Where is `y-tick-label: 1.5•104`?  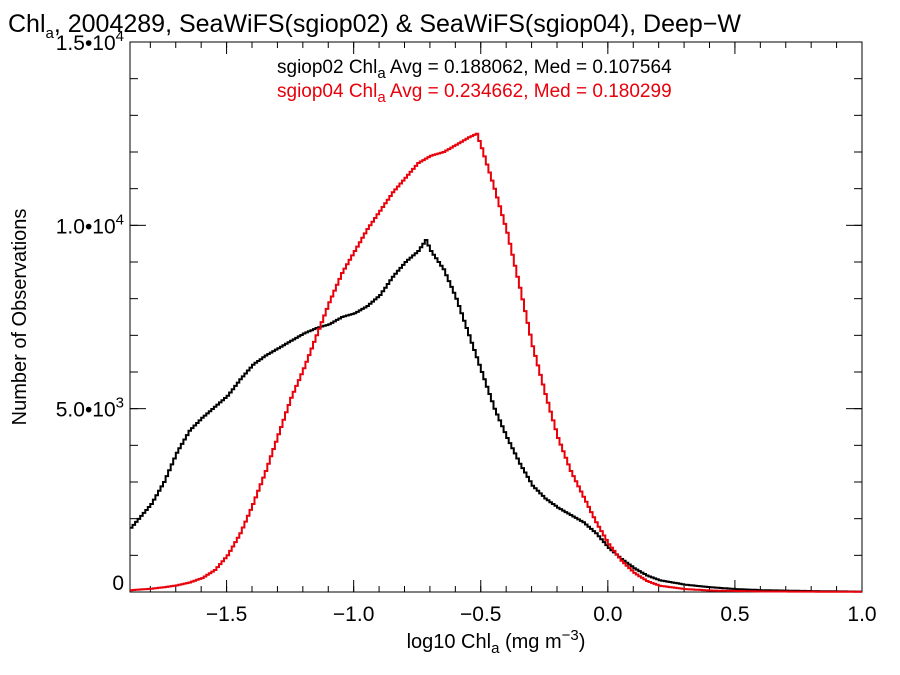 y-tick-label: 1.5•104 is located at coordinates (90, 41).